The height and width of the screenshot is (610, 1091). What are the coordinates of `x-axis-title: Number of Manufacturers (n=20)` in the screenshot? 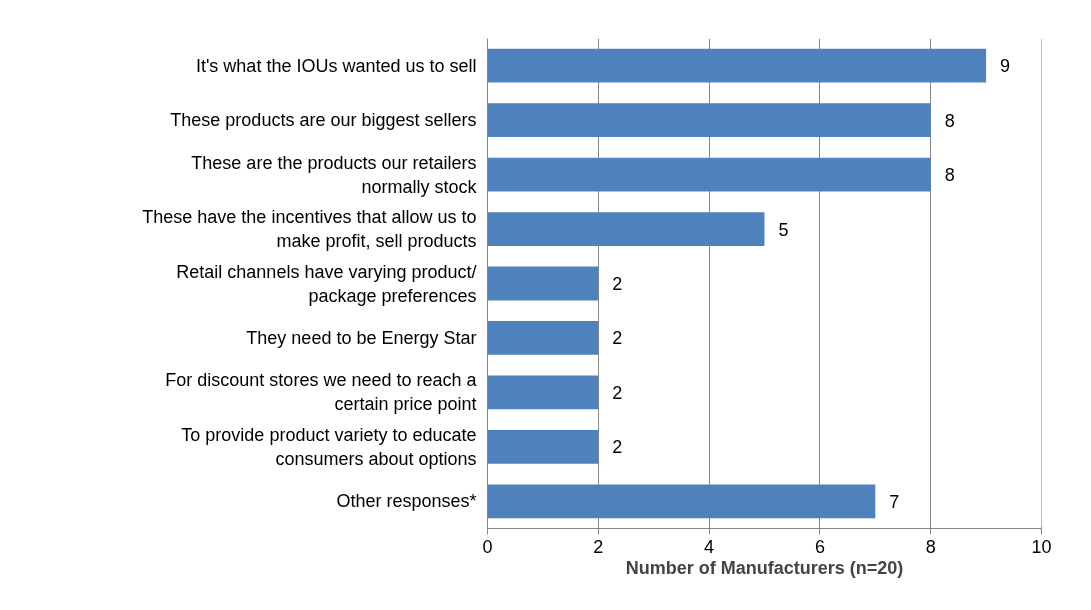 It's located at (764, 567).